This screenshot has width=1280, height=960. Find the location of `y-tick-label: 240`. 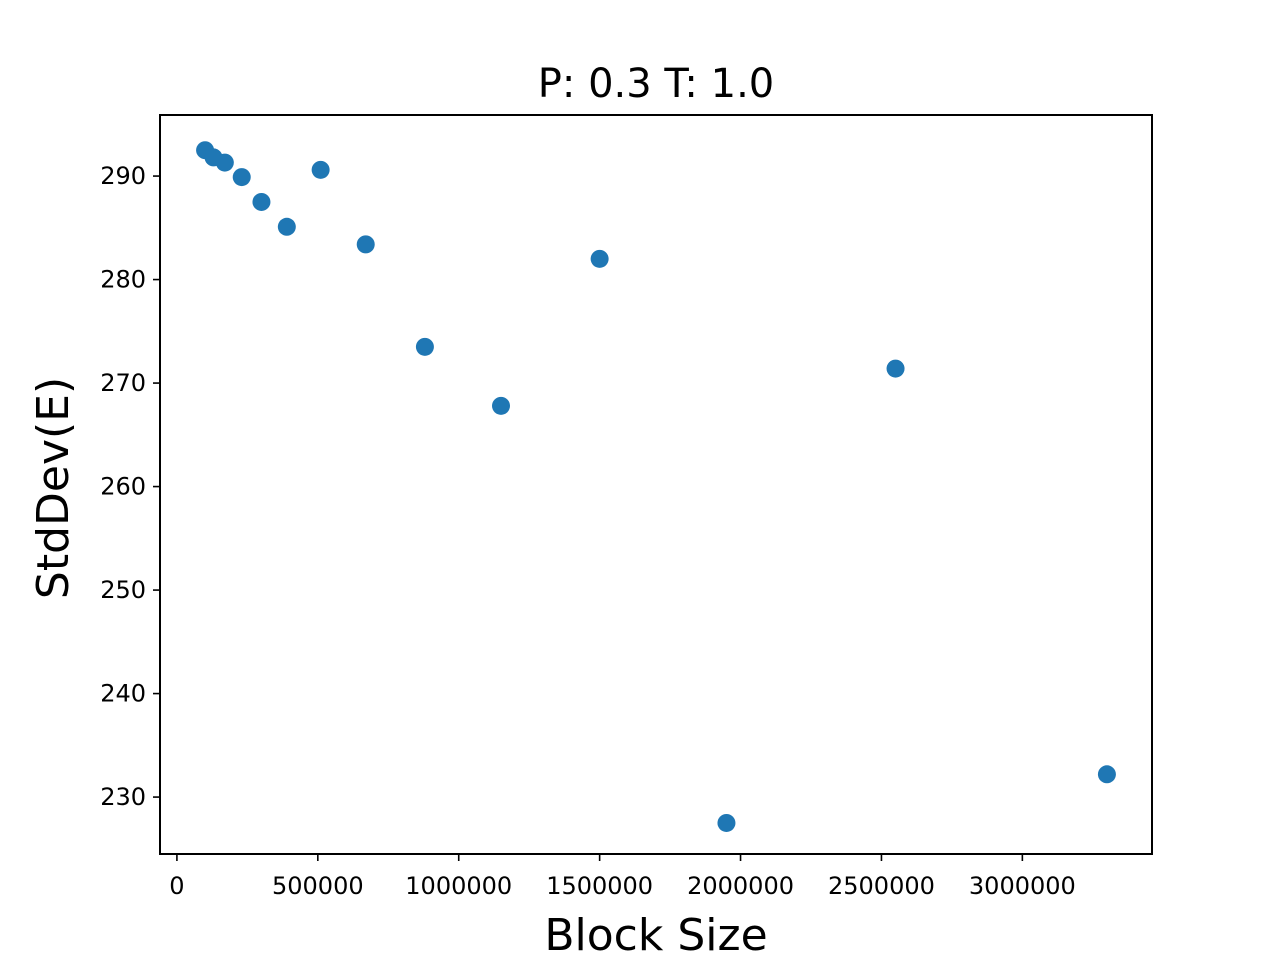

y-tick-label: 240 is located at coordinates (123, 694).